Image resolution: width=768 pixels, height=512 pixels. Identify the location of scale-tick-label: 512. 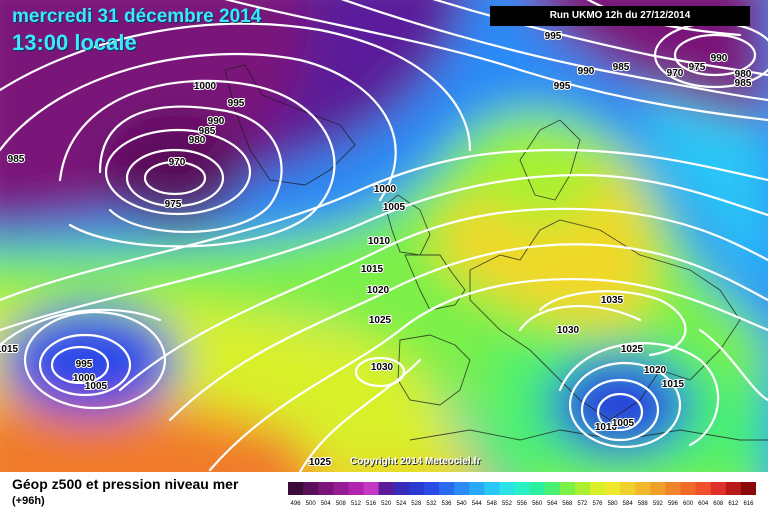
(356, 504).